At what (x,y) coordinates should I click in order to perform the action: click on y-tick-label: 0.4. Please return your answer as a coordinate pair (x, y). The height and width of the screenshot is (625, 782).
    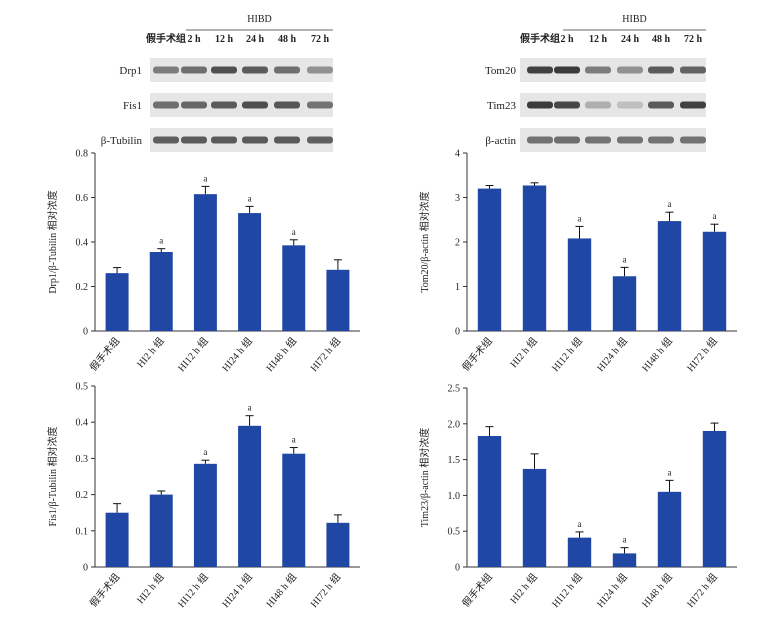
    Looking at the image, I should click on (82, 423).